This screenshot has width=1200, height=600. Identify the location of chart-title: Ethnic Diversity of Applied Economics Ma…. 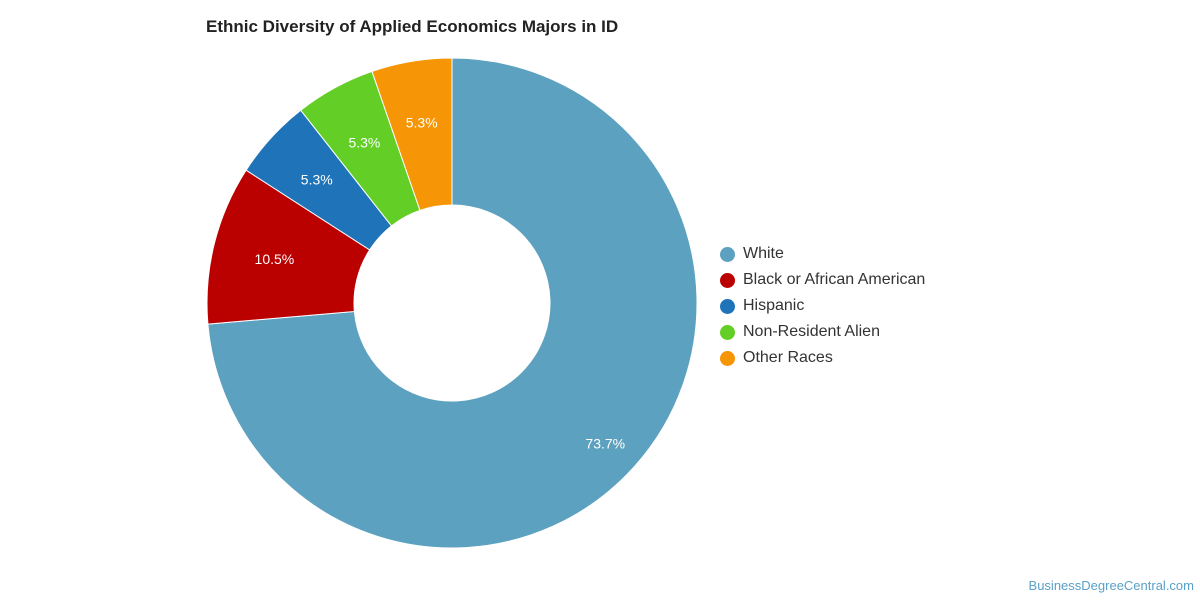
(412, 26).